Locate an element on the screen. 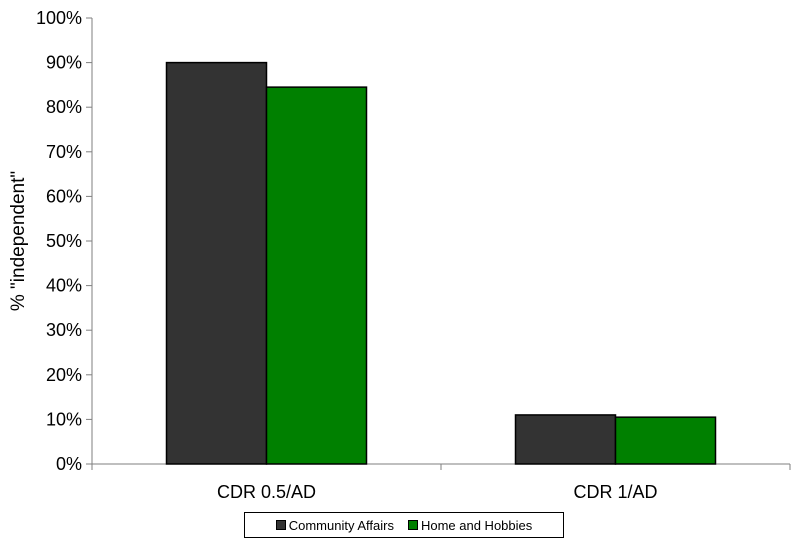 The width and height of the screenshot is (800, 548). y-tick-label: 50% is located at coordinates (64, 241).